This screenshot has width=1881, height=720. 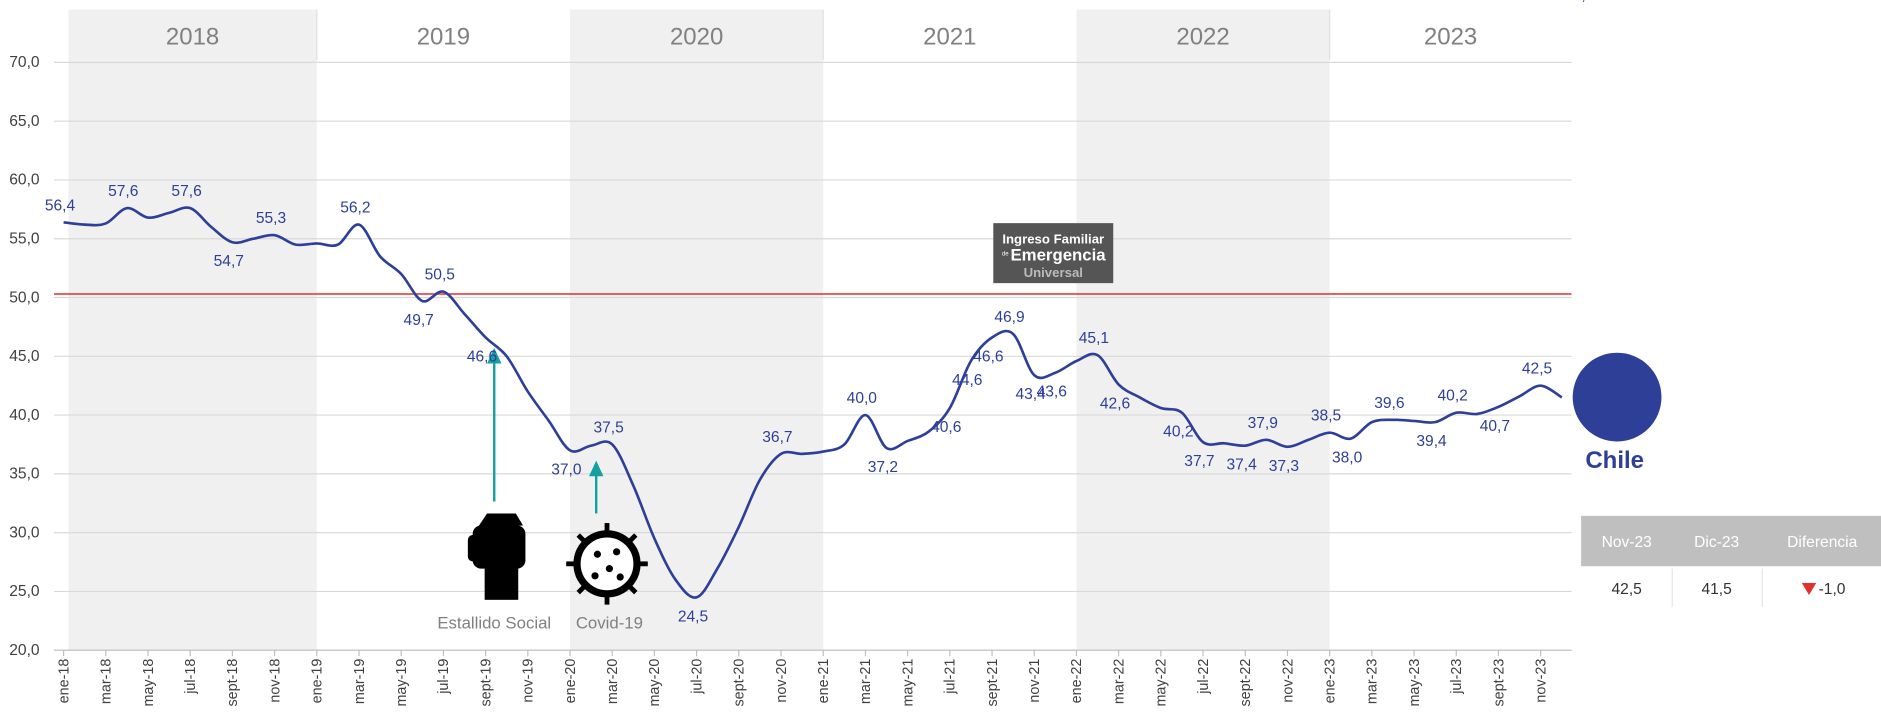 I want to click on arrow-head, so click(x=596, y=468).